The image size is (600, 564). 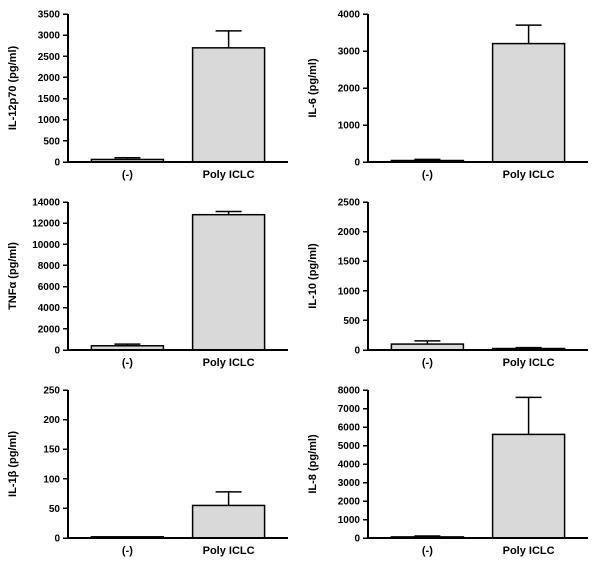 What do you see at coordinates (46, 245) in the screenshot?
I see `svg-text: 10000` at bounding box center [46, 245].